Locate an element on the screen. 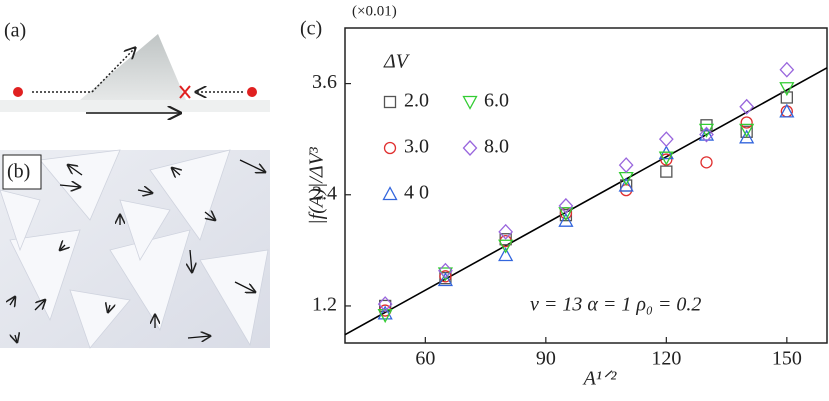  y-tick-label: 1.2 is located at coordinates (324, 305).